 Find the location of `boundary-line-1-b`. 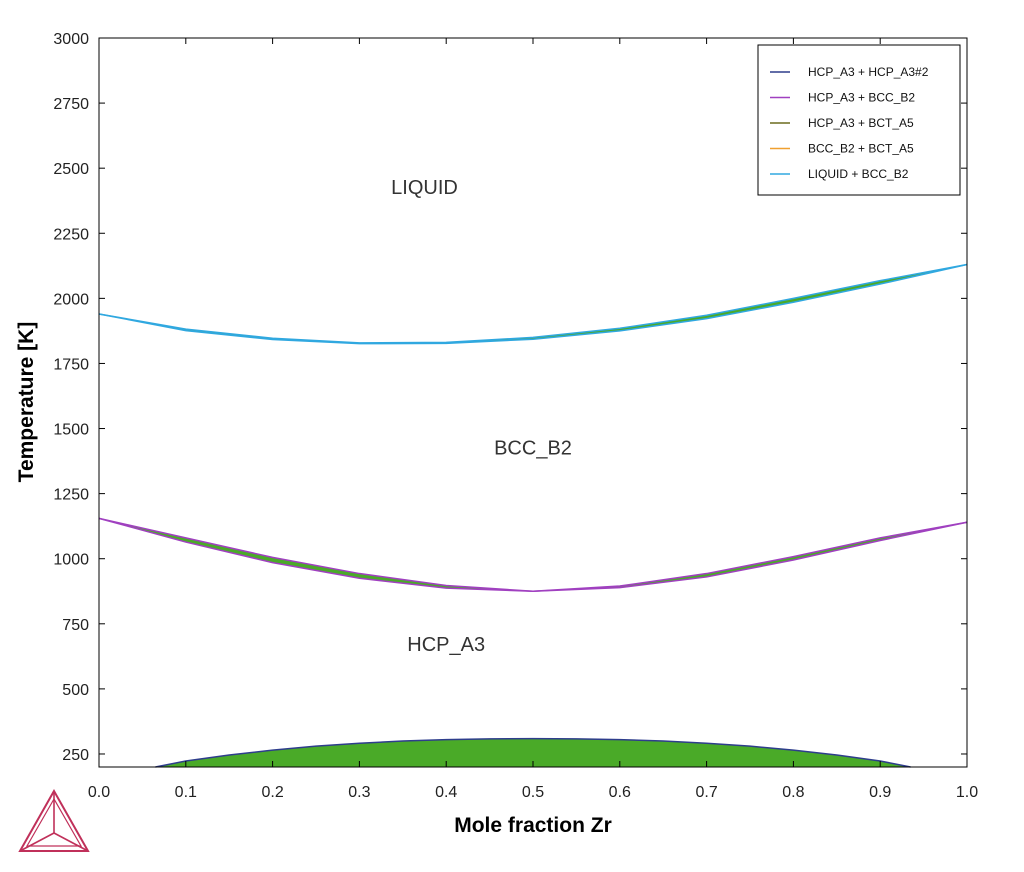

boundary-line-1-b is located at coordinates (533, 555).